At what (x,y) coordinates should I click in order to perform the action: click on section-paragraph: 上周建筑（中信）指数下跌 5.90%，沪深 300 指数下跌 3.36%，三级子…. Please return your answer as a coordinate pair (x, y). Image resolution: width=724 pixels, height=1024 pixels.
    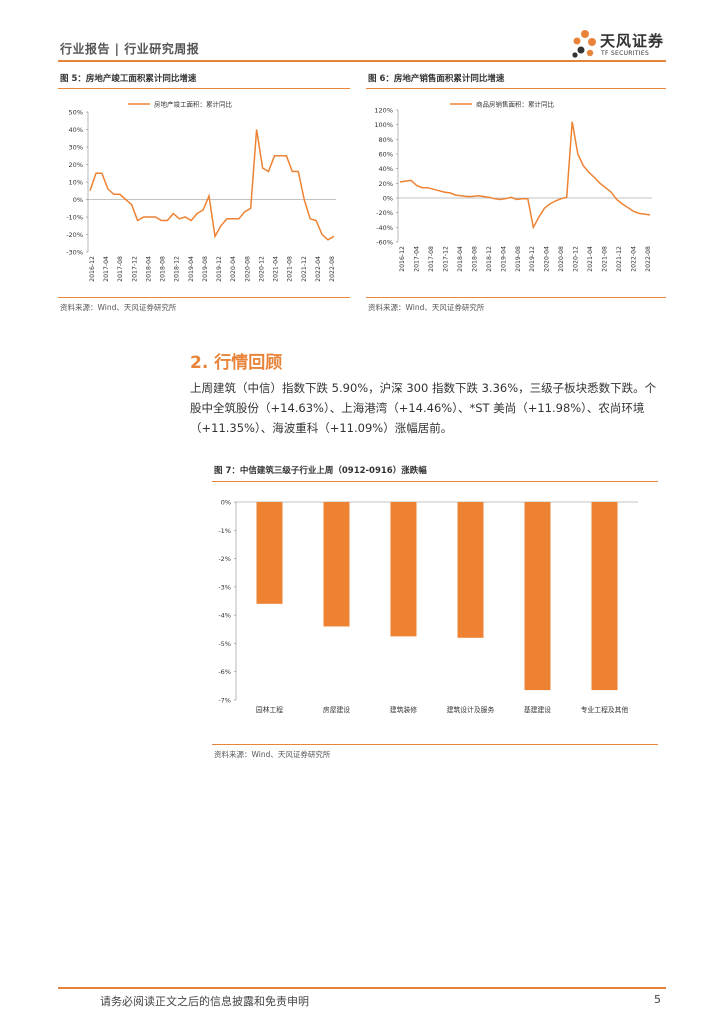
    Looking at the image, I should click on (423, 408).